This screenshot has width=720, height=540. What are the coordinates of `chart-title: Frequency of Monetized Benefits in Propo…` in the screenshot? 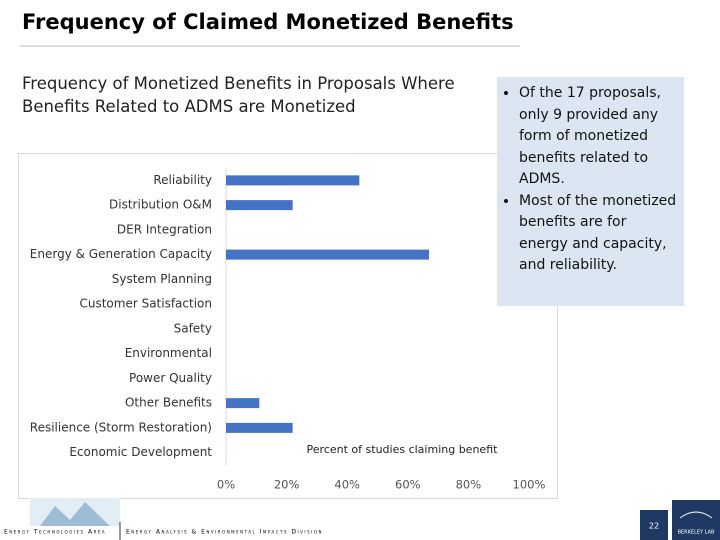 It's located at (238, 95).